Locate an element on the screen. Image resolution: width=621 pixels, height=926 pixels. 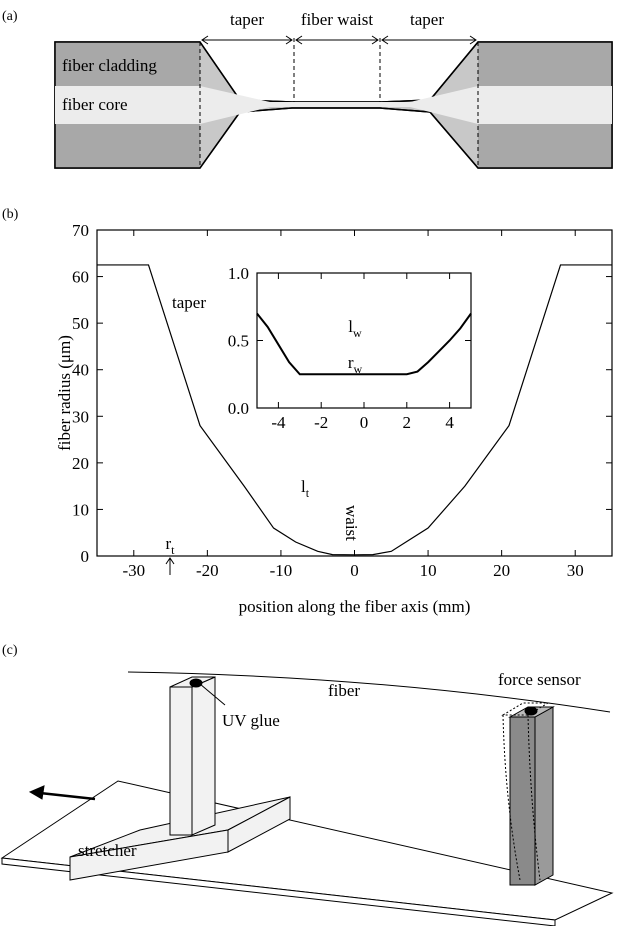
x-tick-label: 4 is located at coordinates (449, 422).